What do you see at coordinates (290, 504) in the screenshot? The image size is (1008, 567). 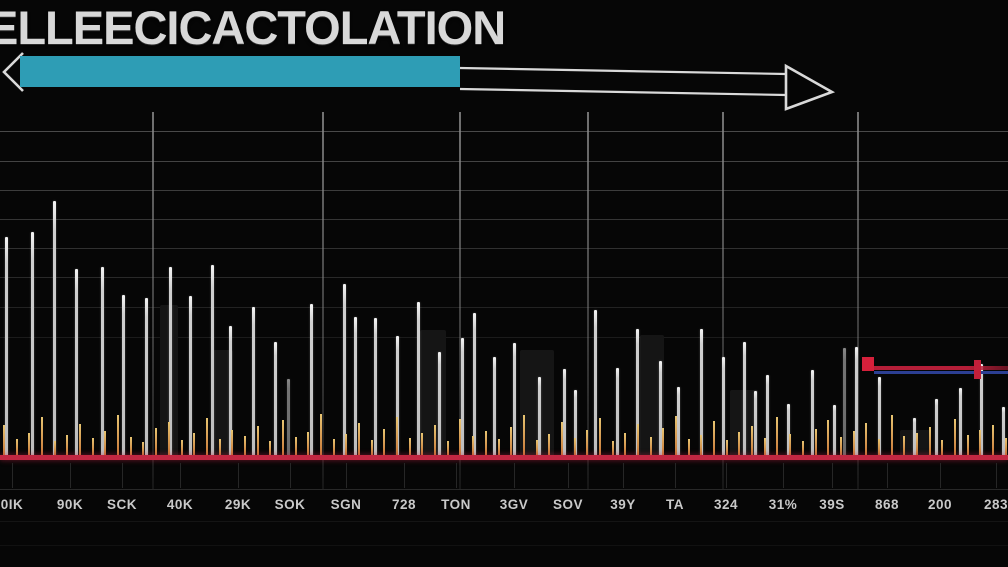 I see `x-axis-label: SOK` at bounding box center [290, 504].